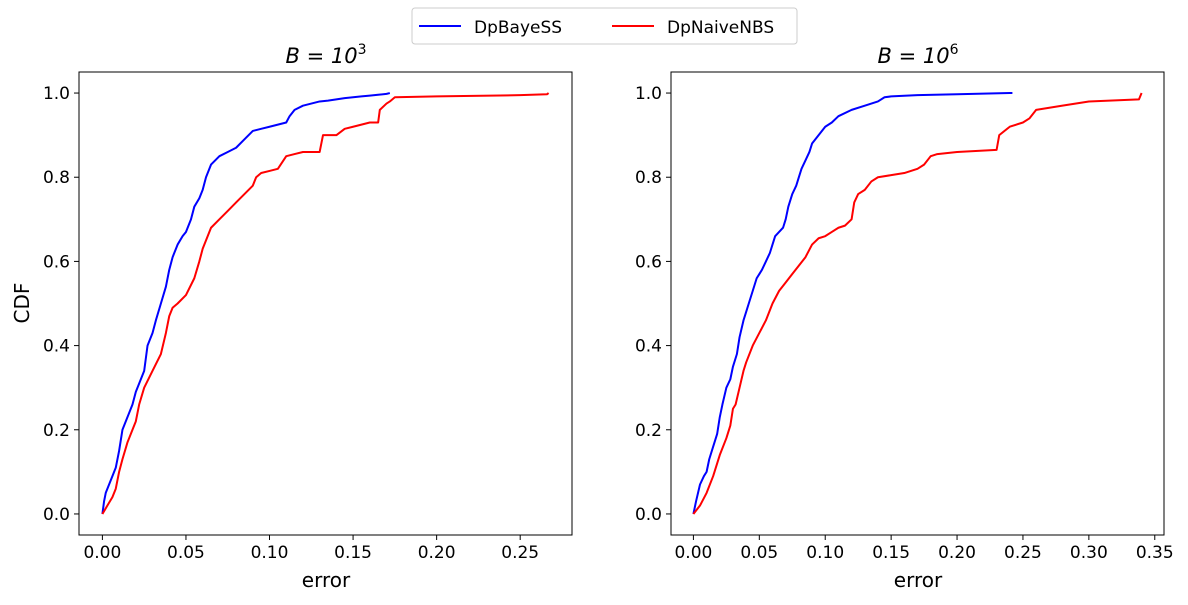 The width and height of the screenshot is (1188, 605). What do you see at coordinates (56, 178) in the screenshot?
I see `y-tick-label-left: 0.8` at bounding box center [56, 178].